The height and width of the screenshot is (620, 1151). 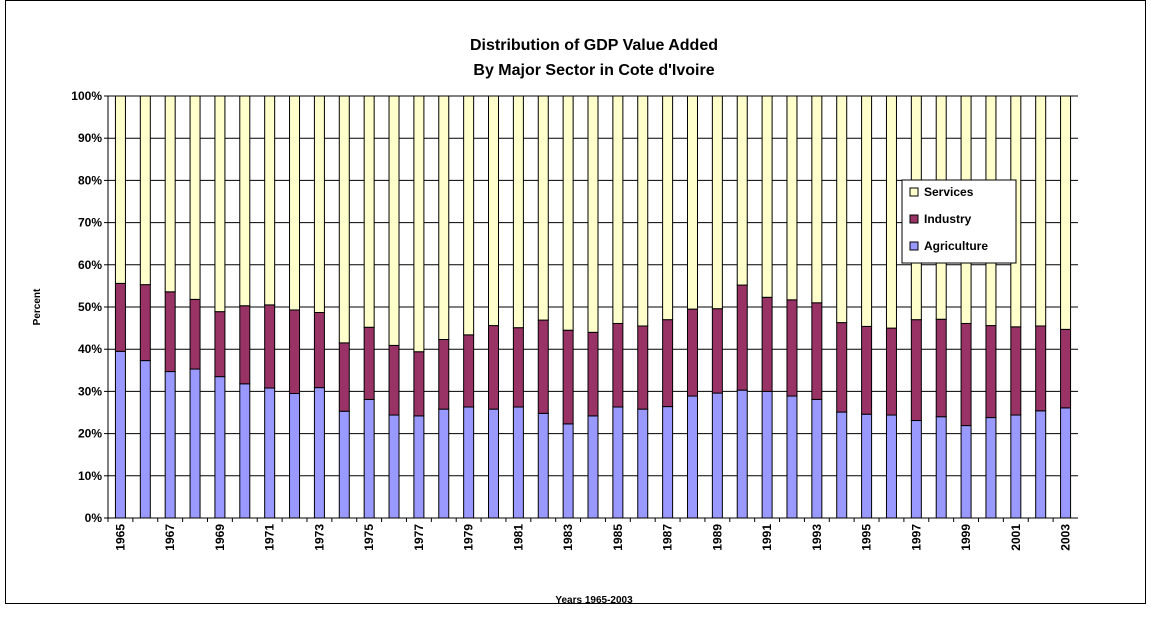 What do you see at coordinates (86, 96) in the screenshot?
I see `y-tick-label: 100%` at bounding box center [86, 96].